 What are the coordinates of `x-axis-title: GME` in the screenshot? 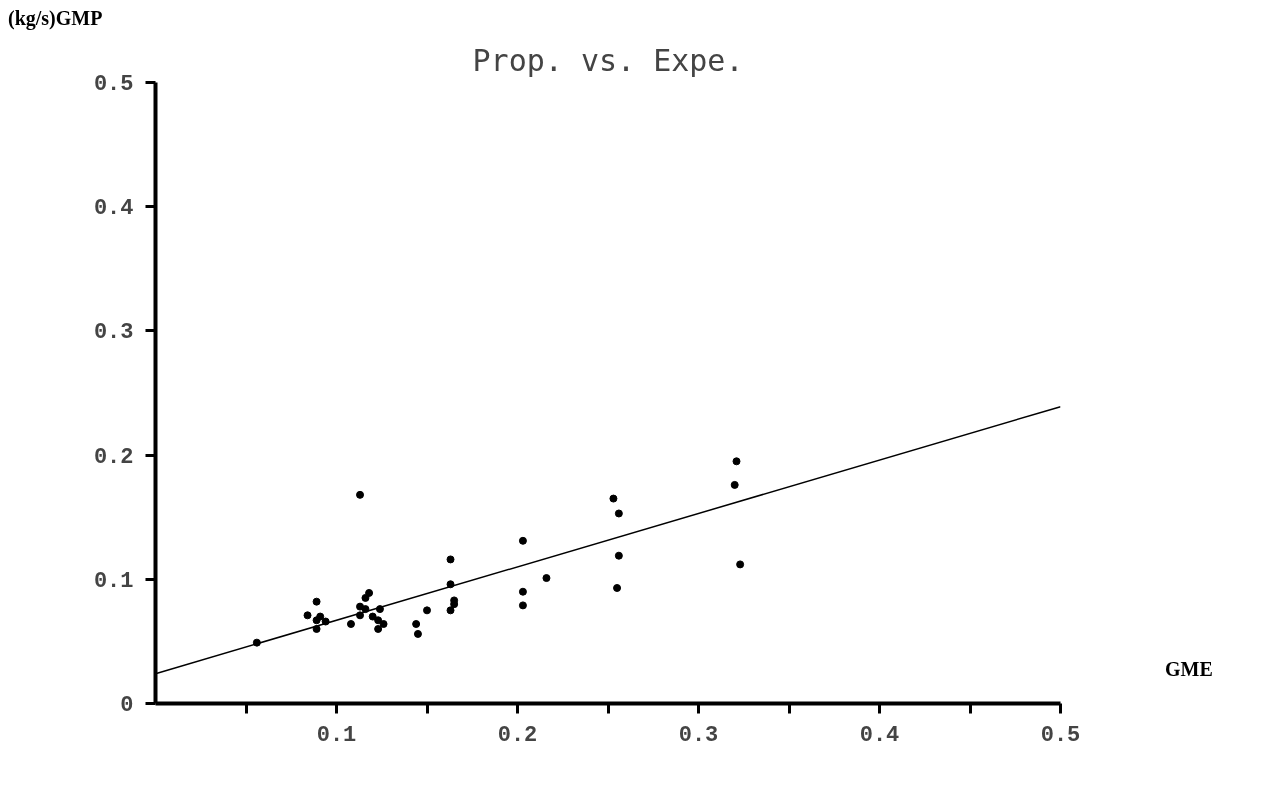 It's located at (1189, 669).